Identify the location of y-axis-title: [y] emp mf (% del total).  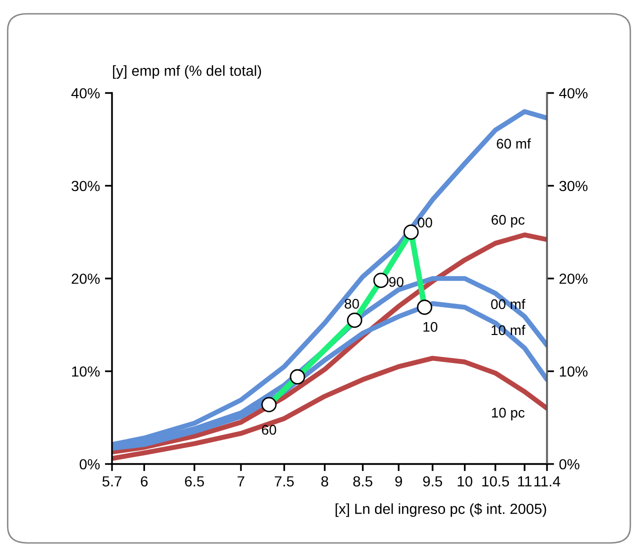
(187, 72).